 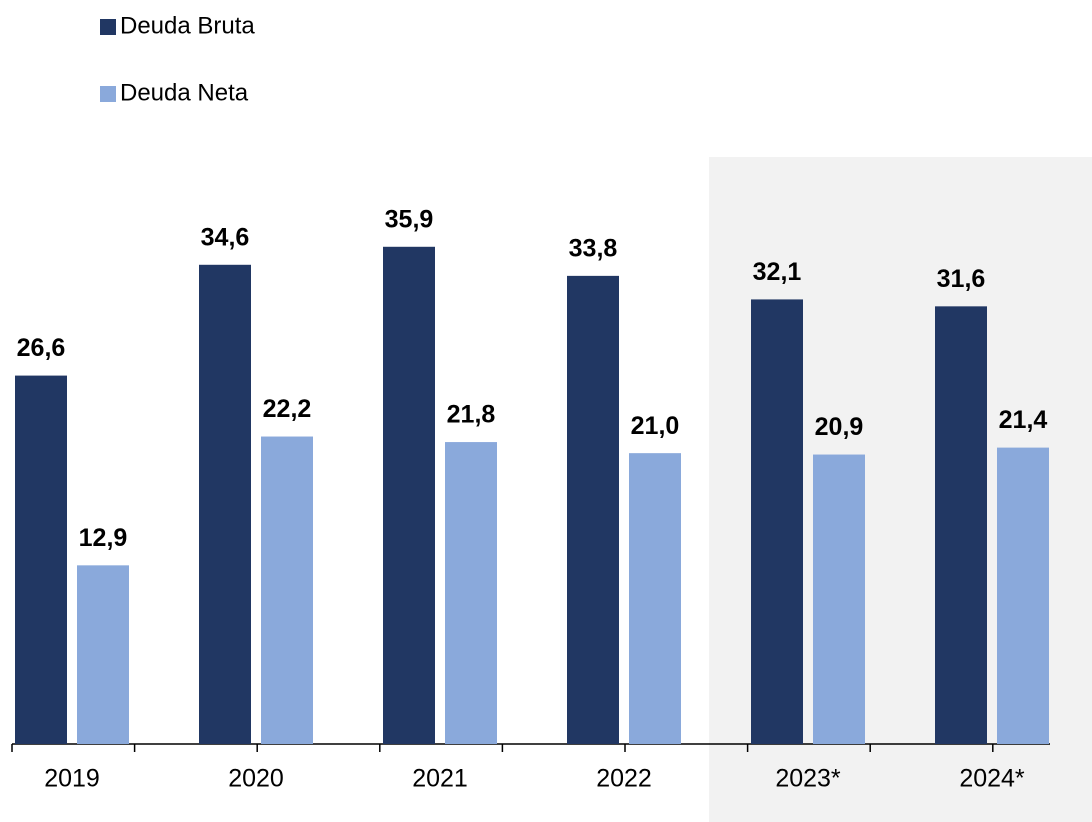 I want to click on value-label: 34,6, so click(x=225, y=237).